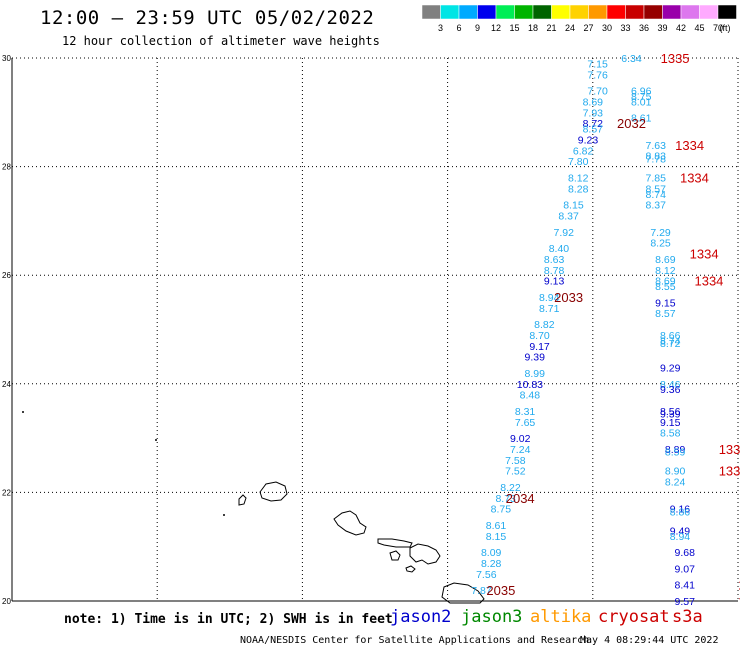  What do you see at coordinates (670, 390) in the screenshot?
I see `wave-height-obs: 9.36` at bounding box center [670, 390].